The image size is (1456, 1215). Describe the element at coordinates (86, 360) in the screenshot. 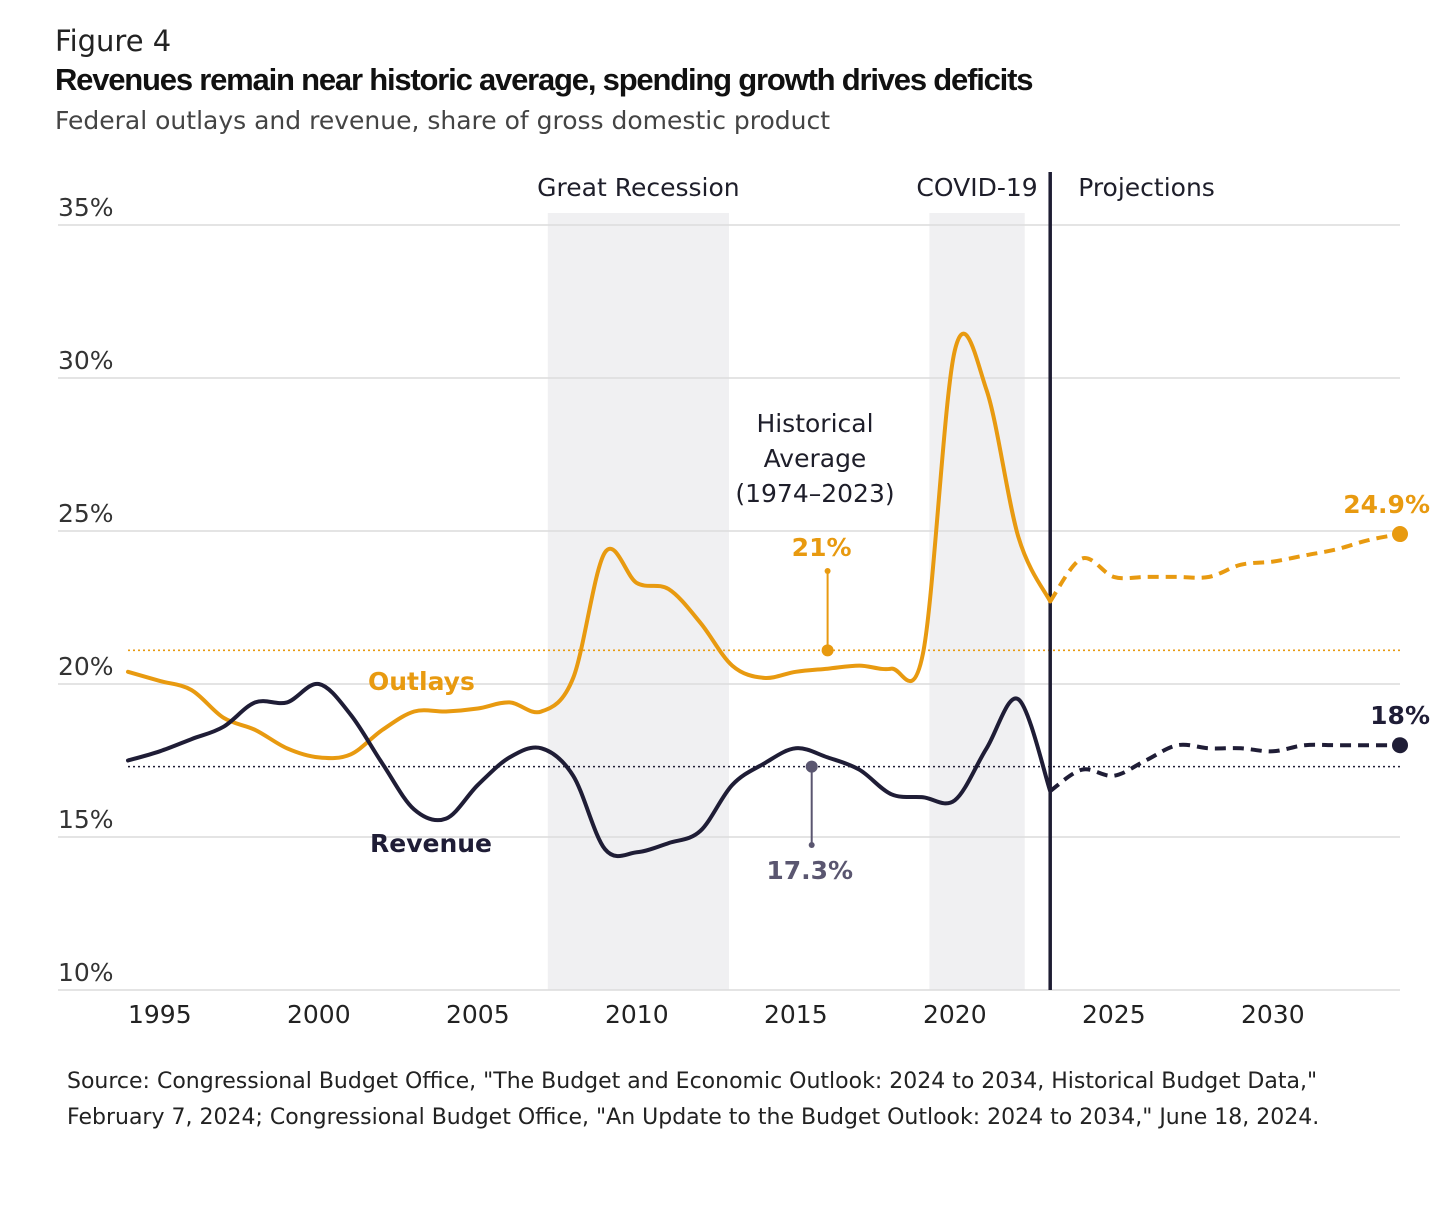

I see `y-tick-label: 30%` at that location.